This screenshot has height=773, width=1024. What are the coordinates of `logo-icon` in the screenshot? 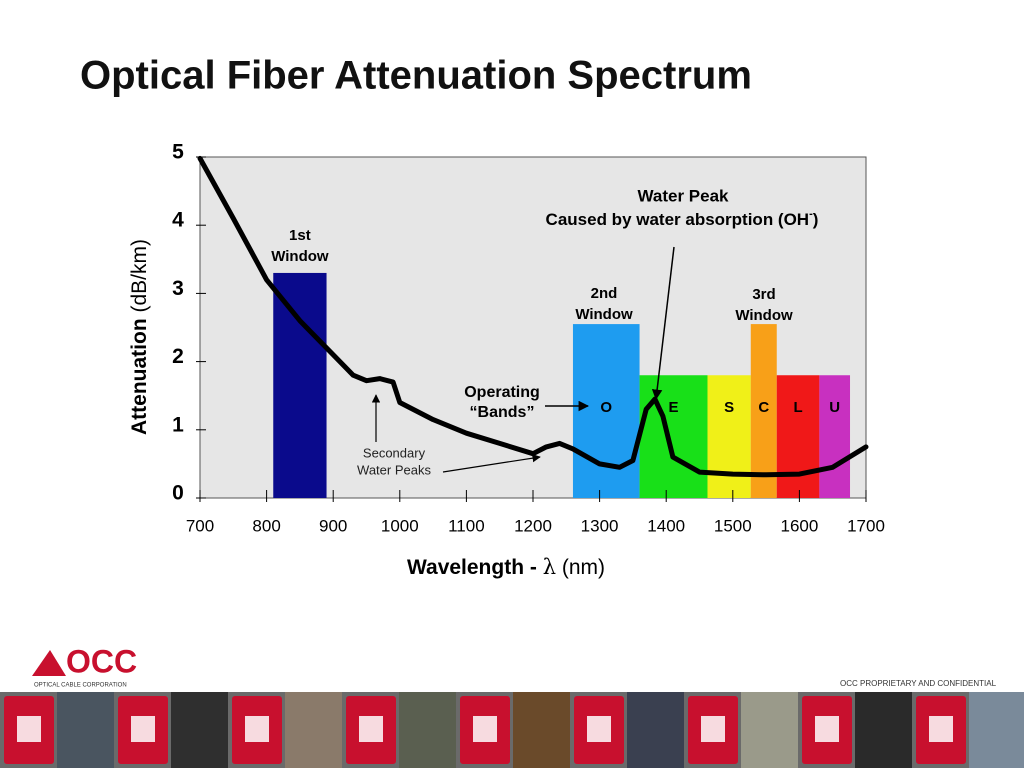 It's located at (49, 663).